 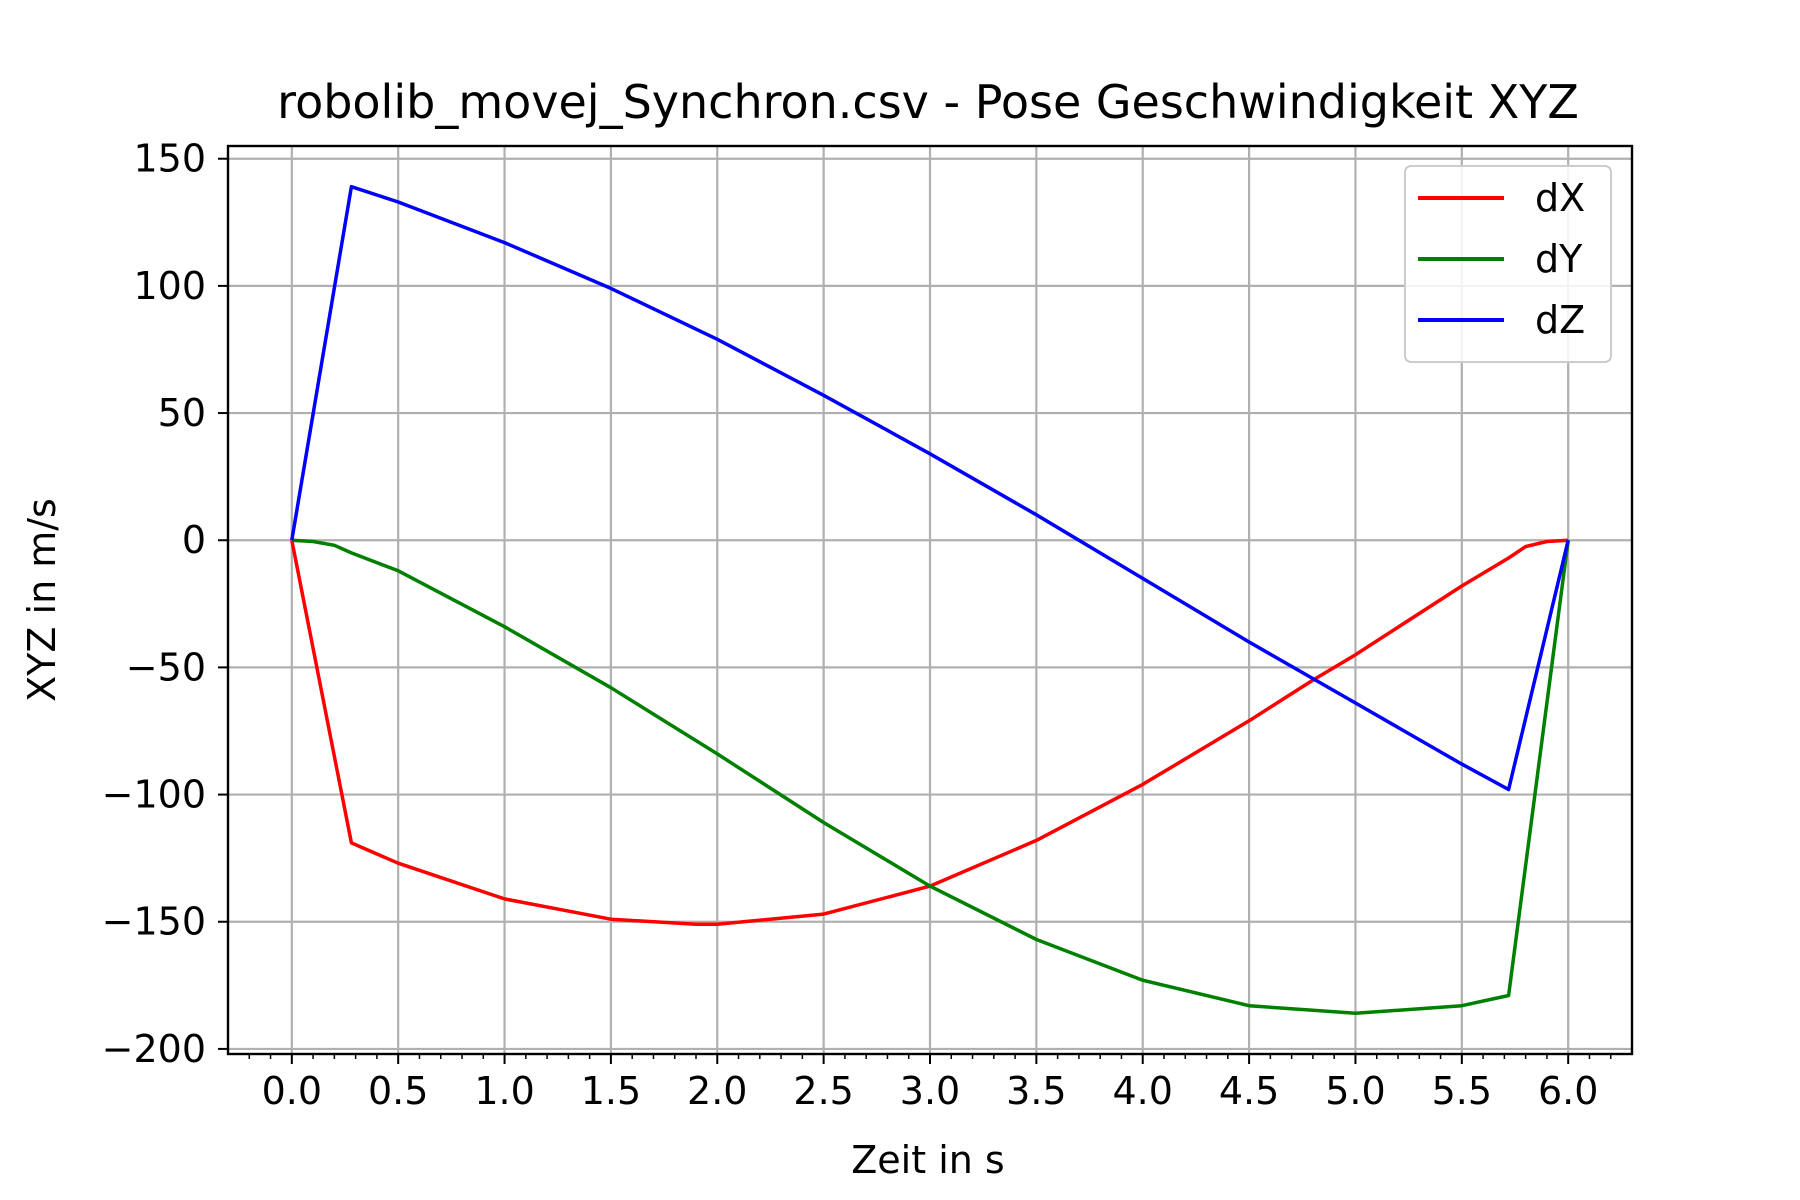 What do you see at coordinates (930, 1091) in the screenshot?
I see `x-tick-label: 3.0` at bounding box center [930, 1091].